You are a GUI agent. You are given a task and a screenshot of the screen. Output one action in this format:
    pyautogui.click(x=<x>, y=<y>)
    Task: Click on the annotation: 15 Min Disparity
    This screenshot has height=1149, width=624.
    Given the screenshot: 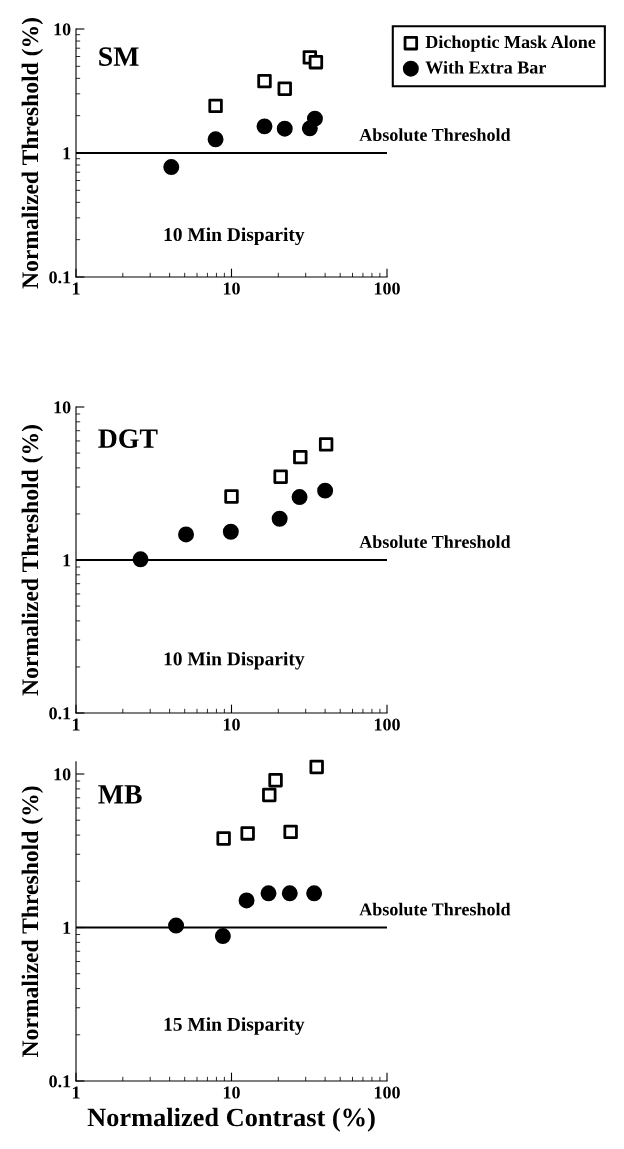 What is the action you would take?
    pyautogui.click(x=234, y=1026)
    